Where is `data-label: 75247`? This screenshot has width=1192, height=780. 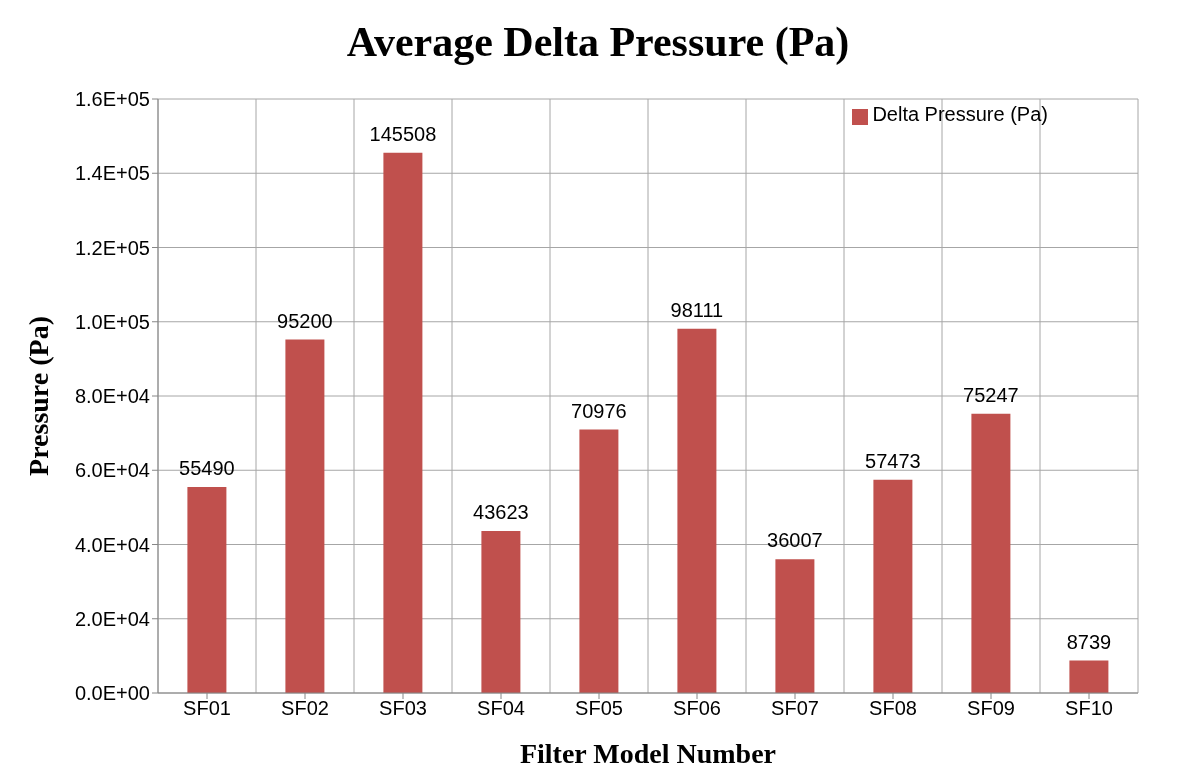 data-label: 75247 is located at coordinates (991, 394).